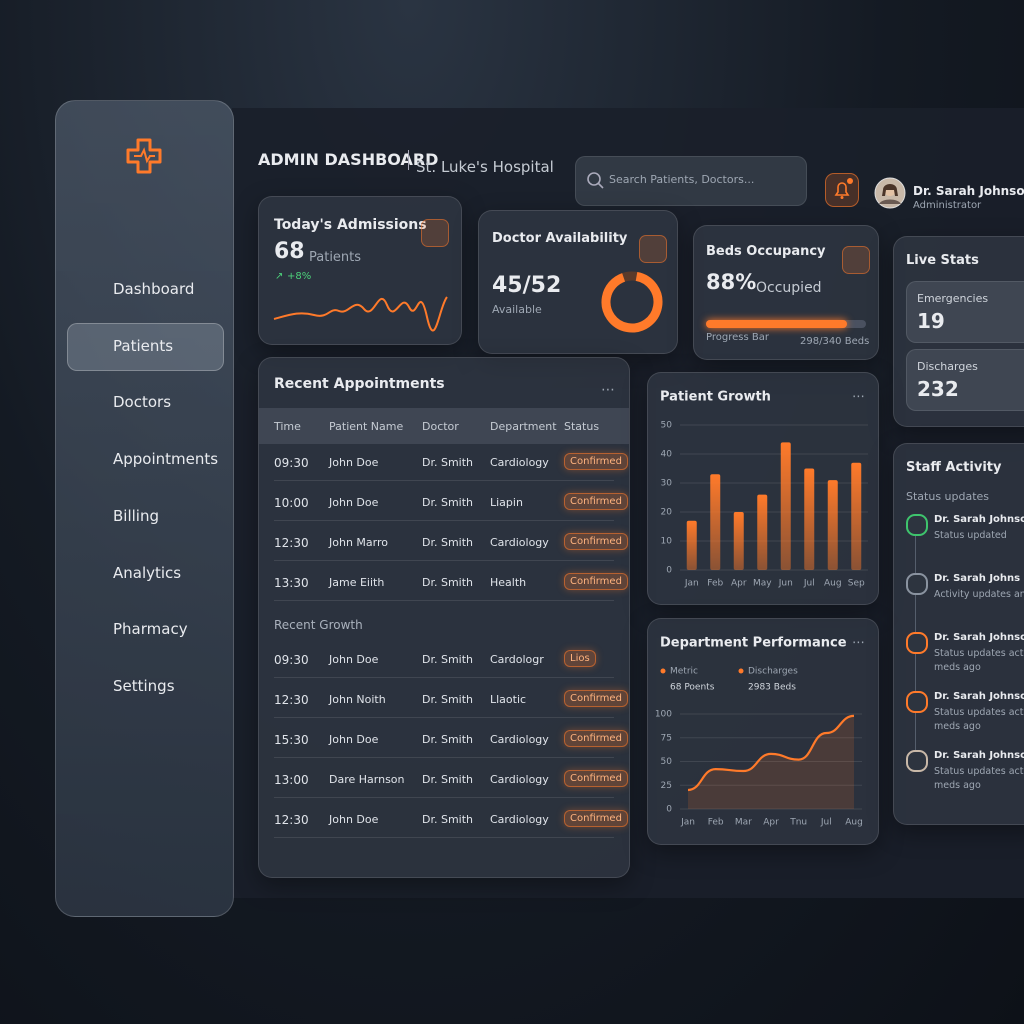 The height and width of the screenshot is (1024, 1024). I want to click on bell-icon, so click(843, 188).